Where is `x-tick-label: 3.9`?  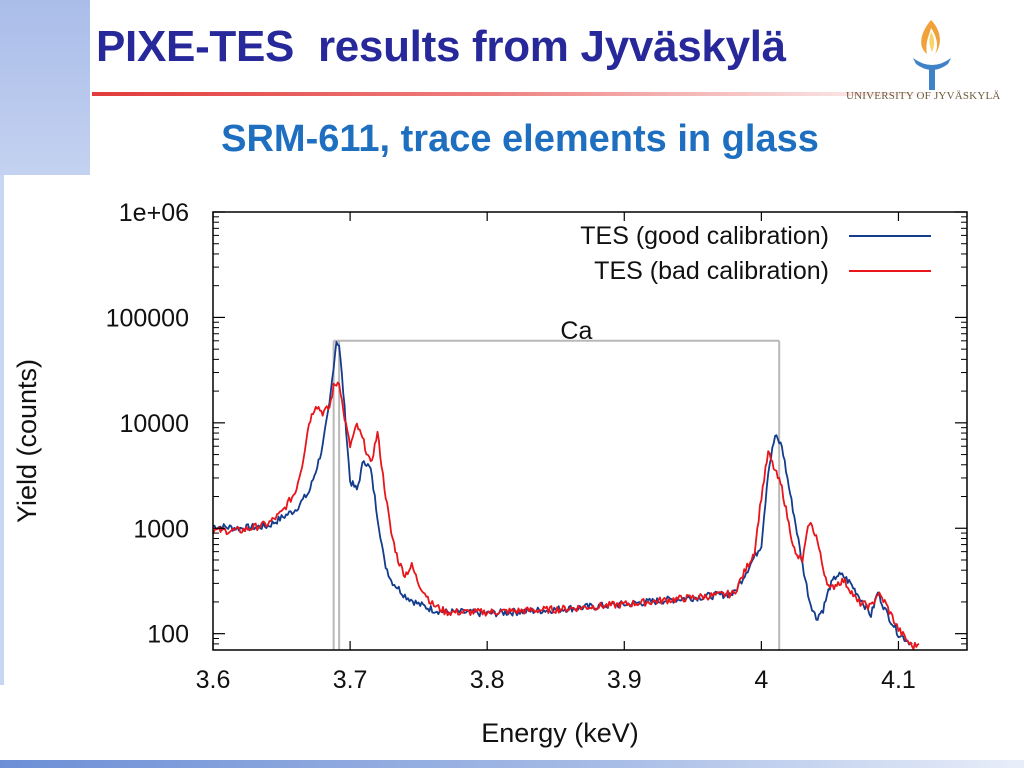 x-tick-label: 3.9 is located at coordinates (624, 680).